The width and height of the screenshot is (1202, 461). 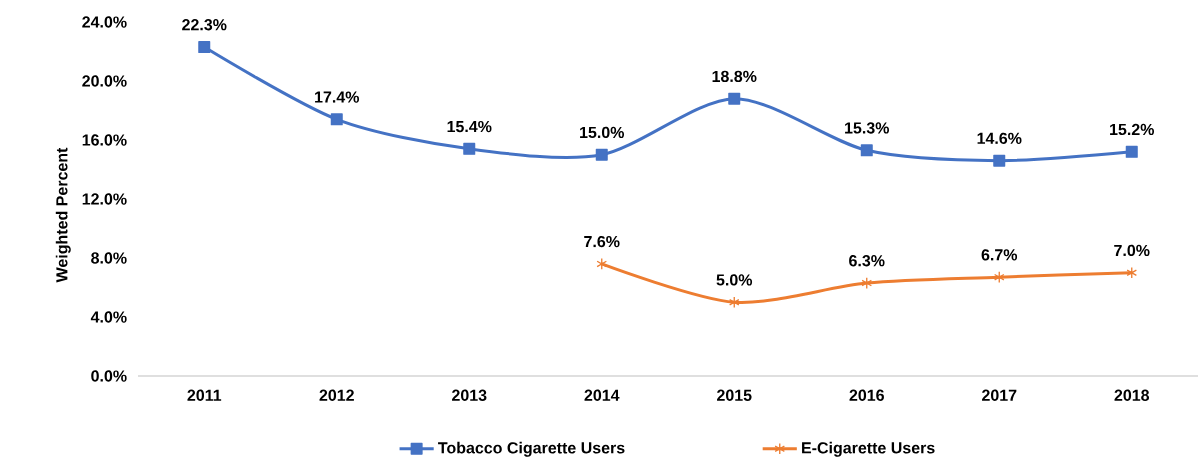 What do you see at coordinates (109, 258) in the screenshot?
I see `y-tick-label: 8.0%` at bounding box center [109, 258].